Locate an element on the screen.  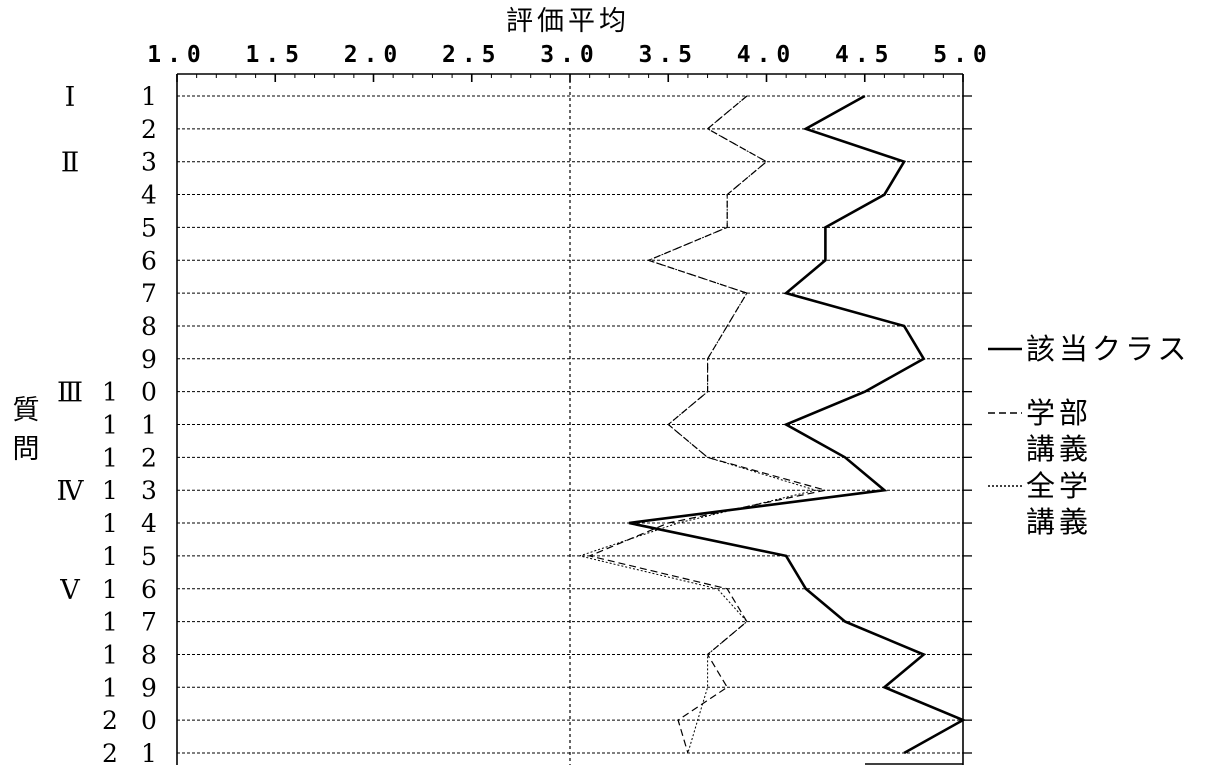
section-label: Ⅴ is located at coordinates (69, 590).